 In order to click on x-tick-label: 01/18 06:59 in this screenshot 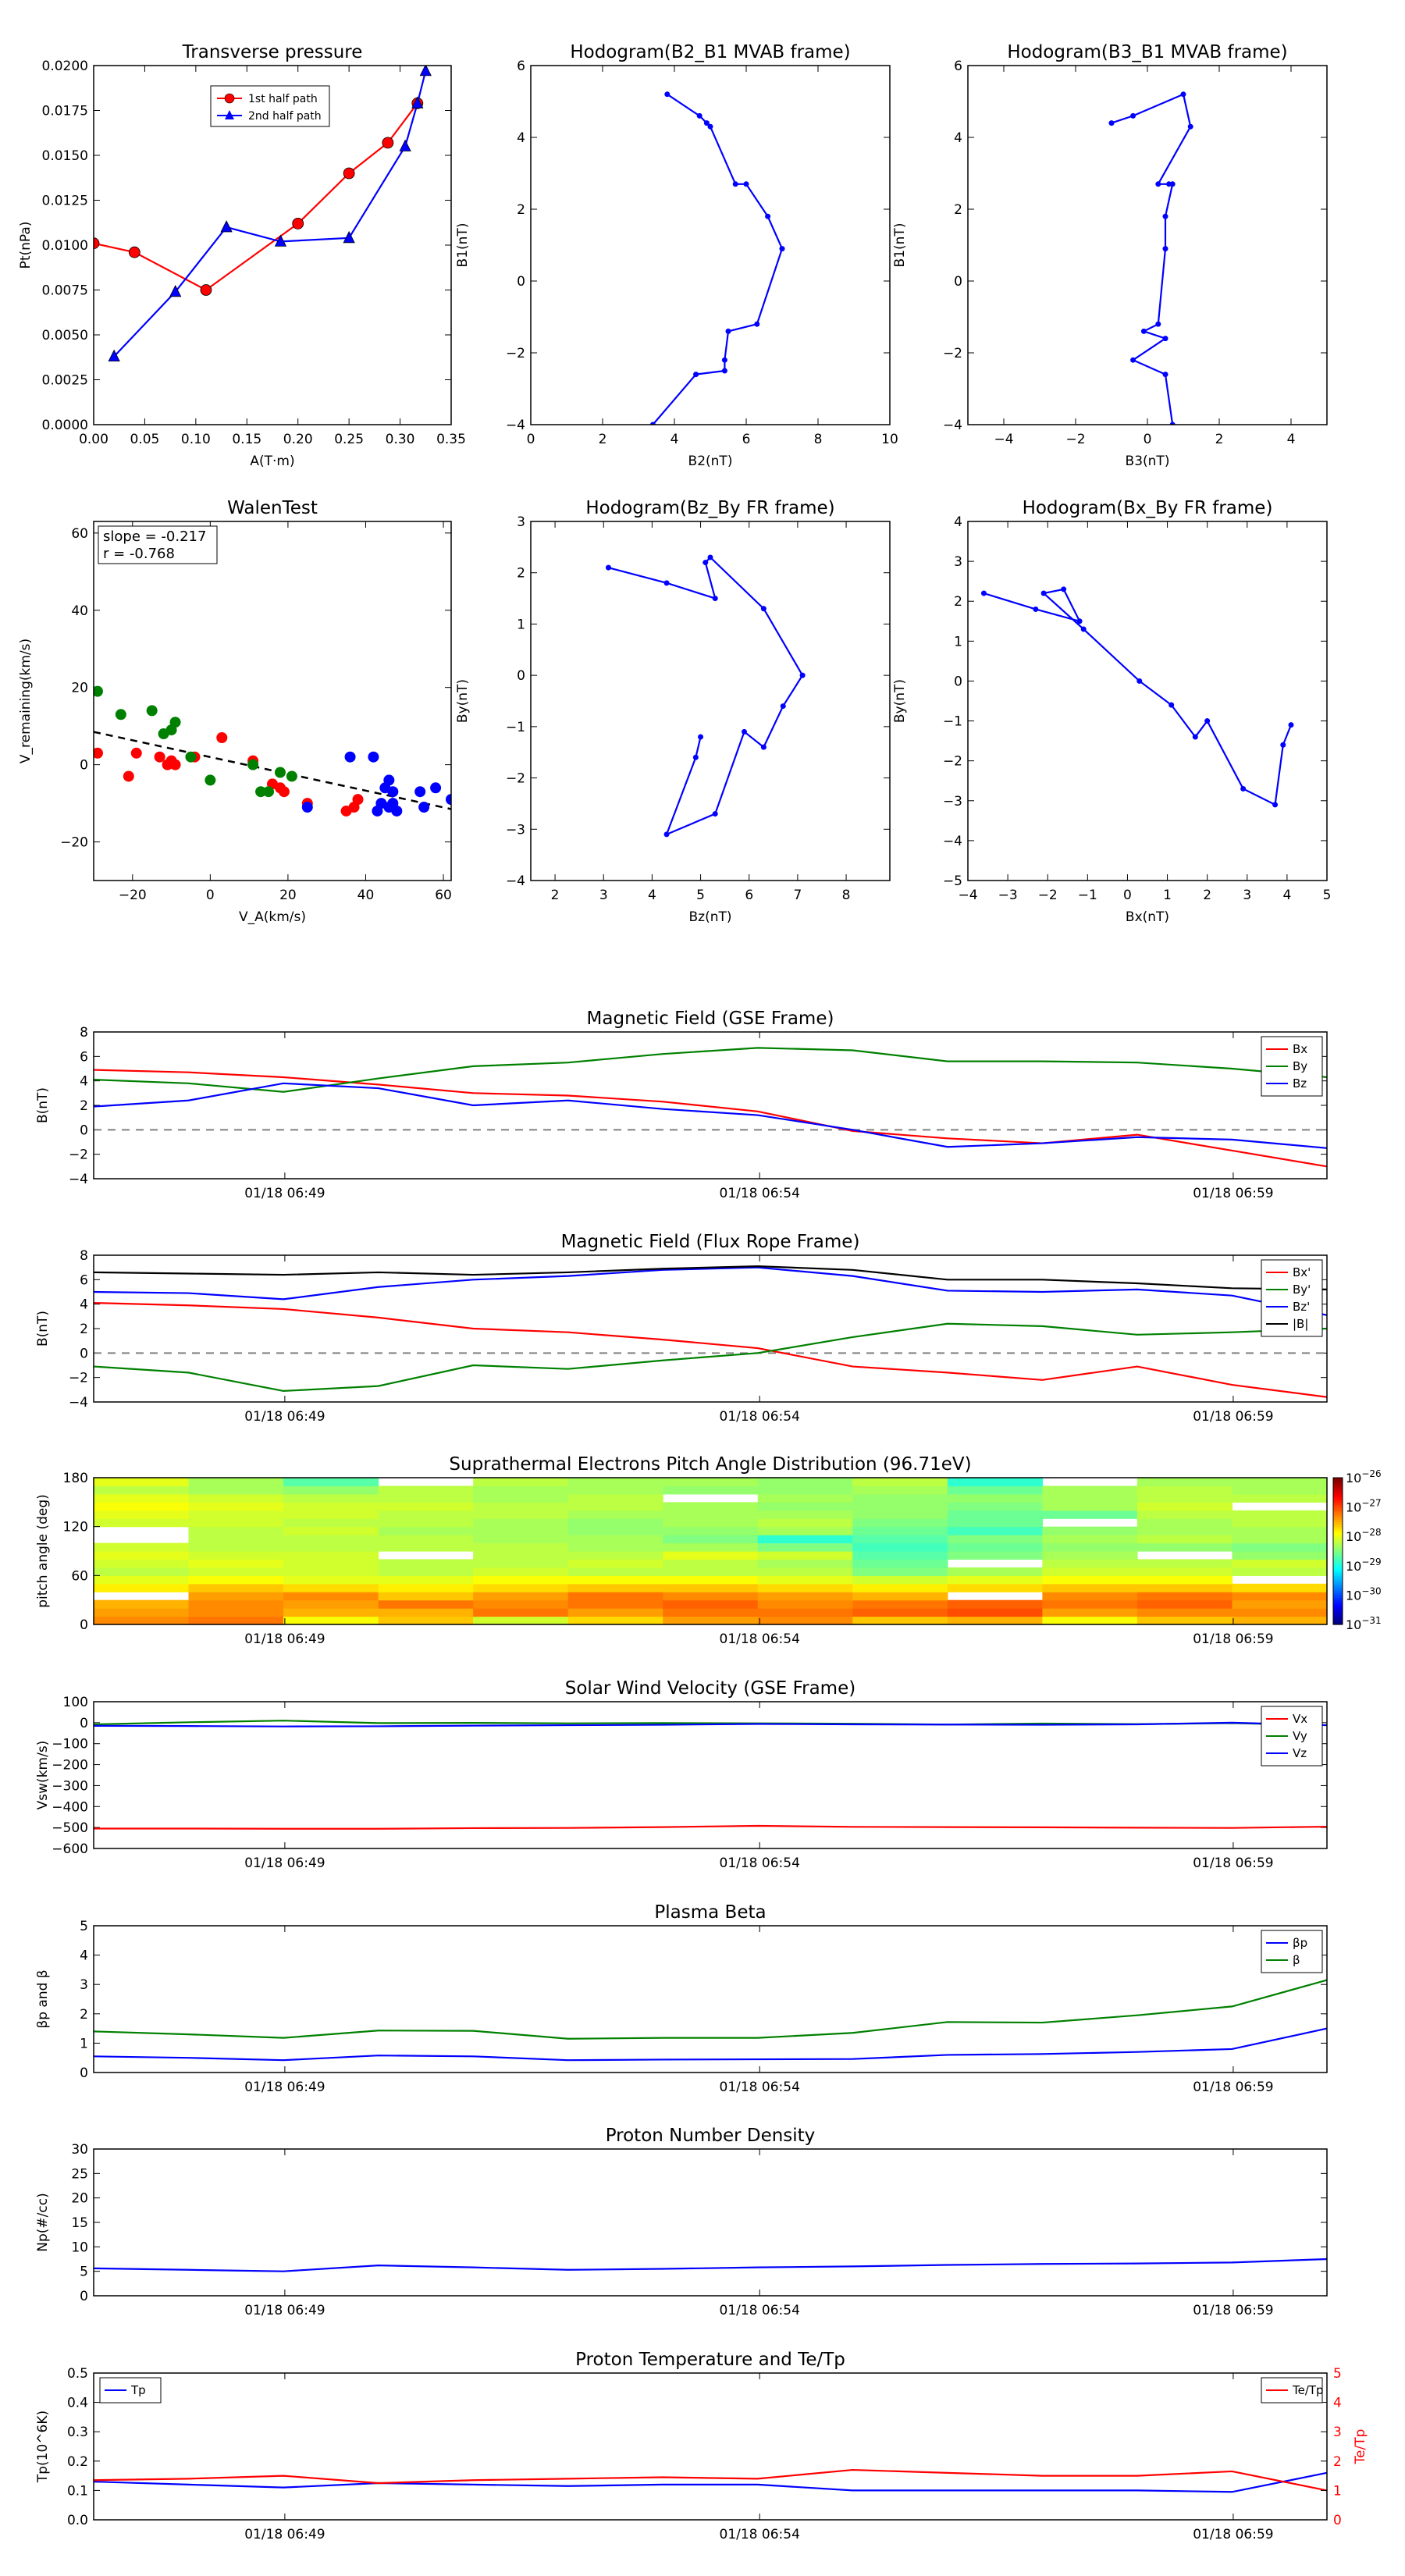, I will do `click(1233, 1417)`.